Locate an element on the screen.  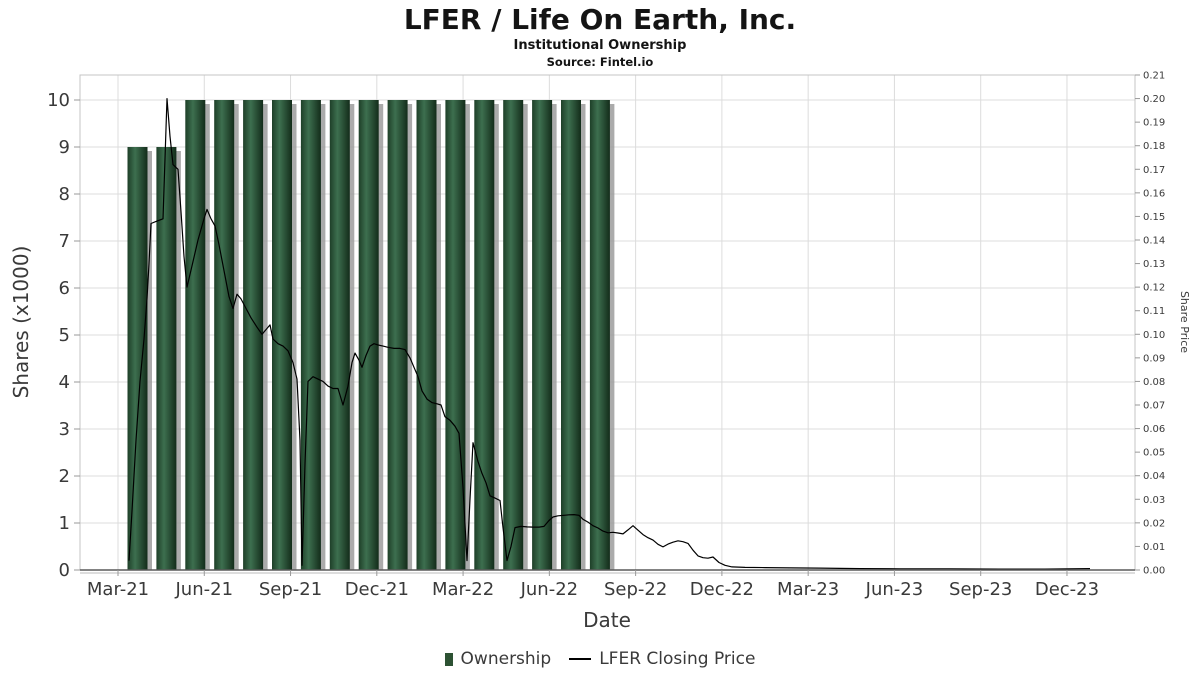
y-right-tick-label: 0.19 is located at coordinates (1154, 123).